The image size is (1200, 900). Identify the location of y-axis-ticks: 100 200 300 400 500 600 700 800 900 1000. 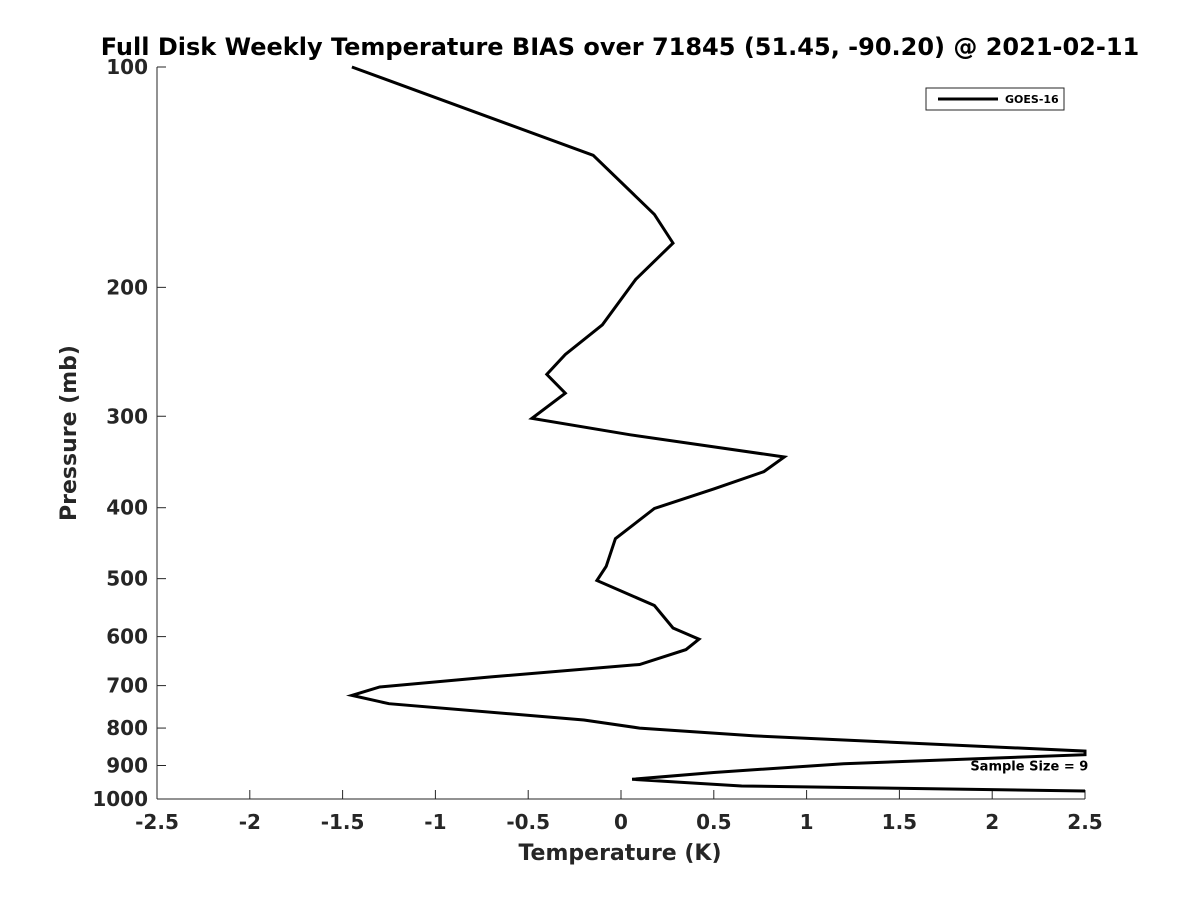
(129, 433).